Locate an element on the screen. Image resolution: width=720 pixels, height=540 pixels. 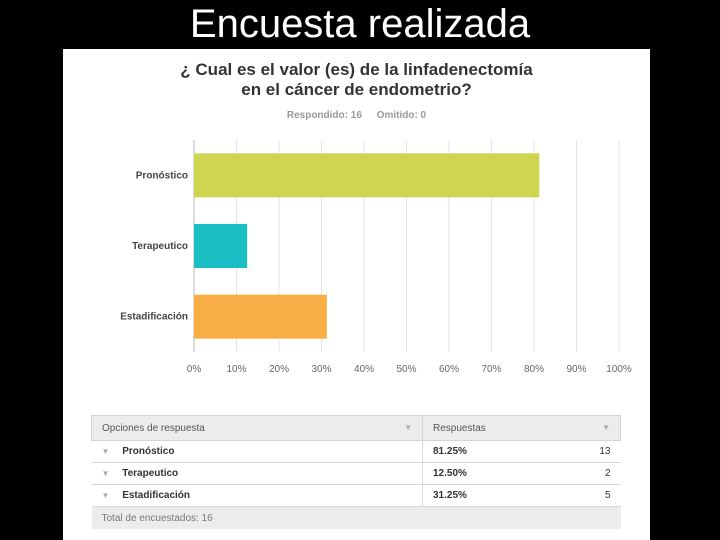
x-tick-label: 100% is located at coordinates (619, 369).